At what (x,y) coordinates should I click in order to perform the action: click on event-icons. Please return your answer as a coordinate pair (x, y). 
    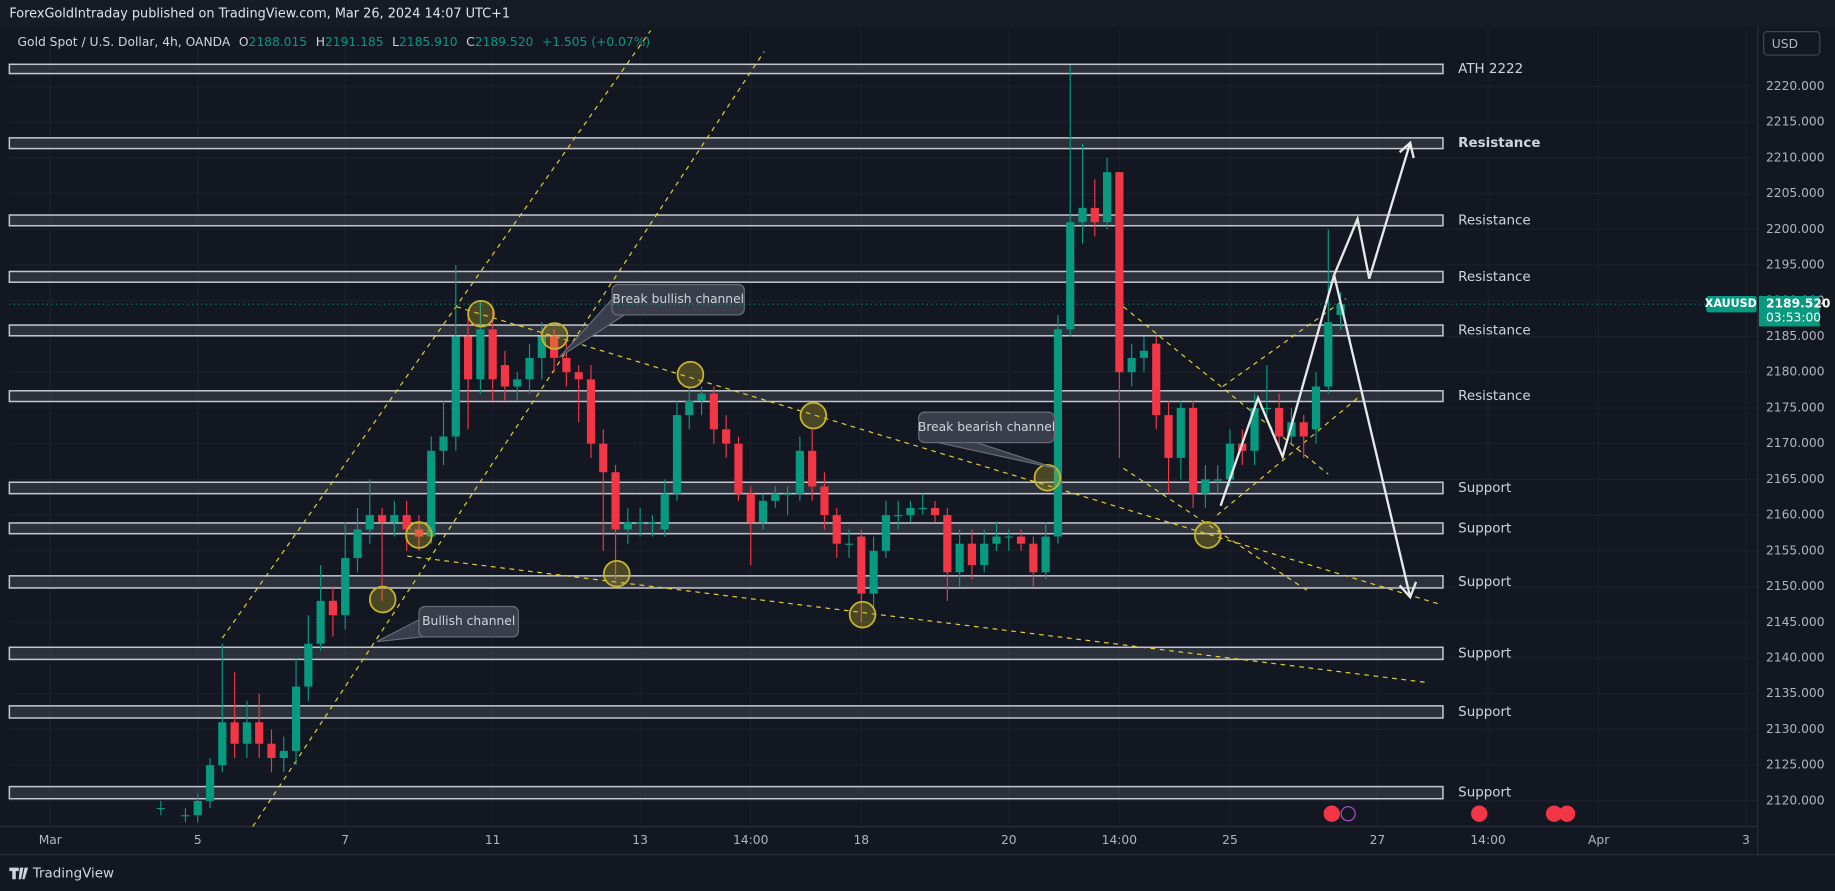
    Looking at the image, I should click on (1449, 813).